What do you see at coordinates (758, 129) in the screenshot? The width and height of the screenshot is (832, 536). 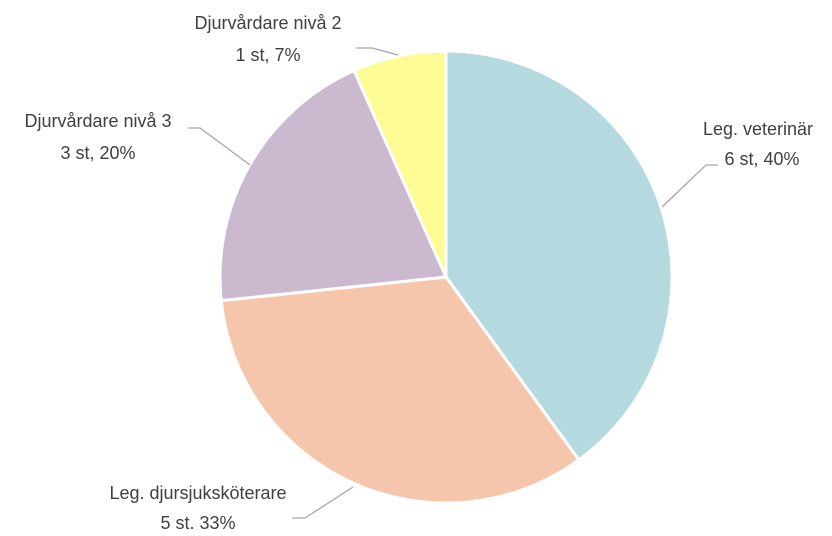 I see `slice-label: Leg. veterinär` at bounding box center [758, 129].